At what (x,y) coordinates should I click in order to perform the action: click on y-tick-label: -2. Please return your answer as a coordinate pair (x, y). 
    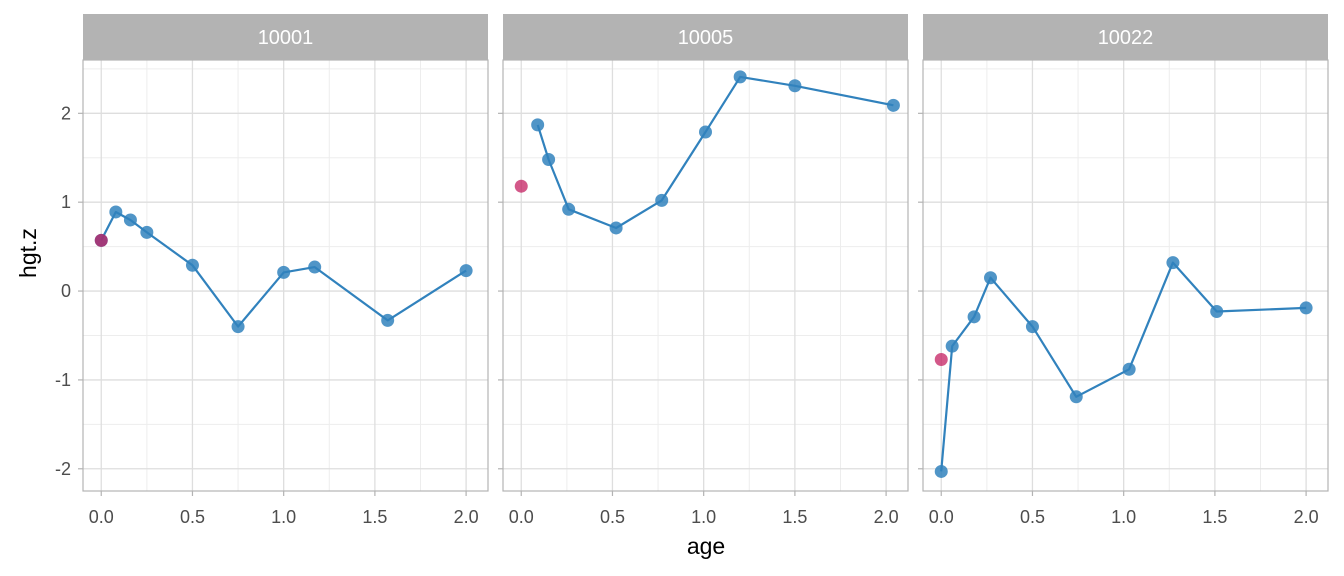
    Looking at the image, I should click on (63, 469).